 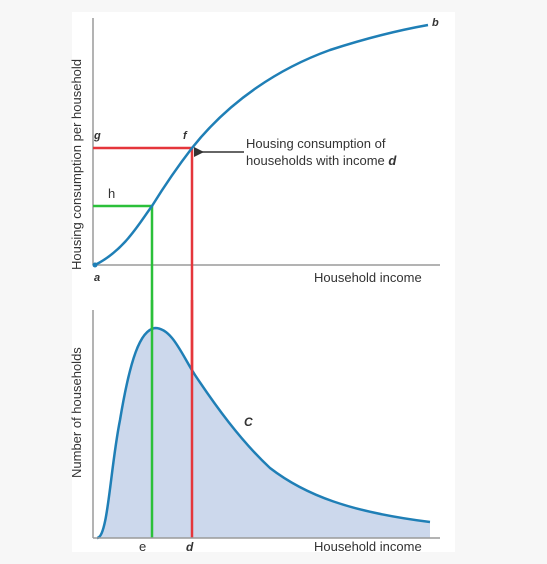 I want to click on annotation-line-2-var: d, so click(x=392, y=160).